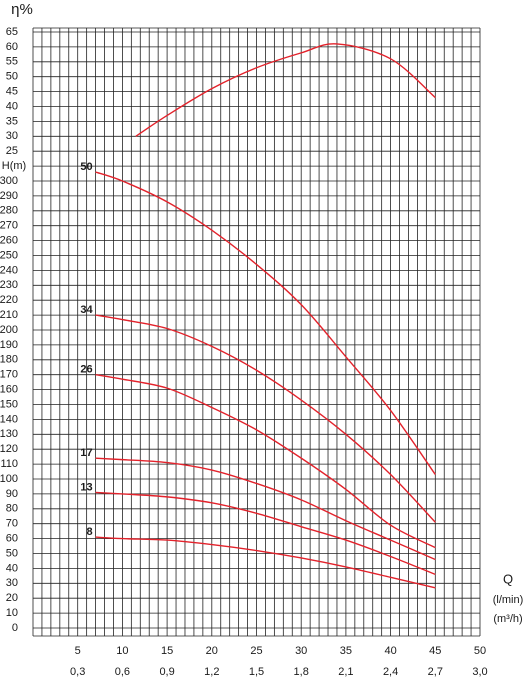  I want to click on x-tick-label: 5, so click(78, 651).